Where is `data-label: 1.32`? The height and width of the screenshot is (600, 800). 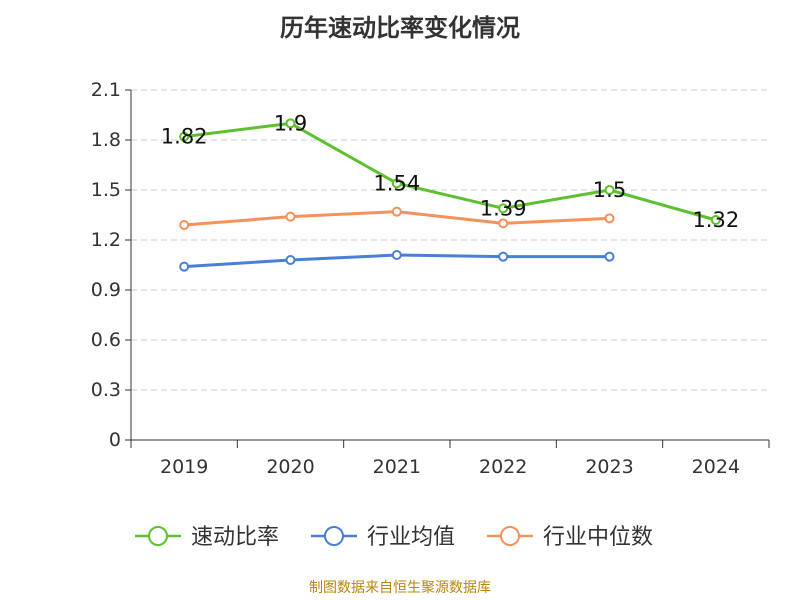 data-label: 1.32 is located at coordinates (715, 220).